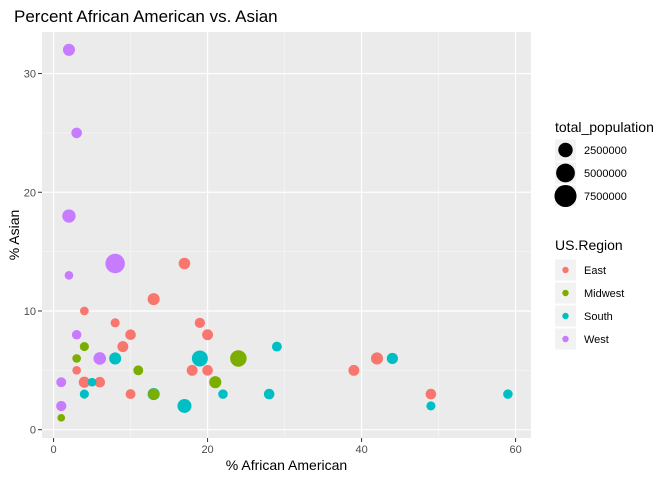 Image resolution: width=672 pixels, height=480 pixels. Describe the element at coordinates (286, 447) in the screenshot. I see `x-axis-ticks: 0 20 40 60` at that location.